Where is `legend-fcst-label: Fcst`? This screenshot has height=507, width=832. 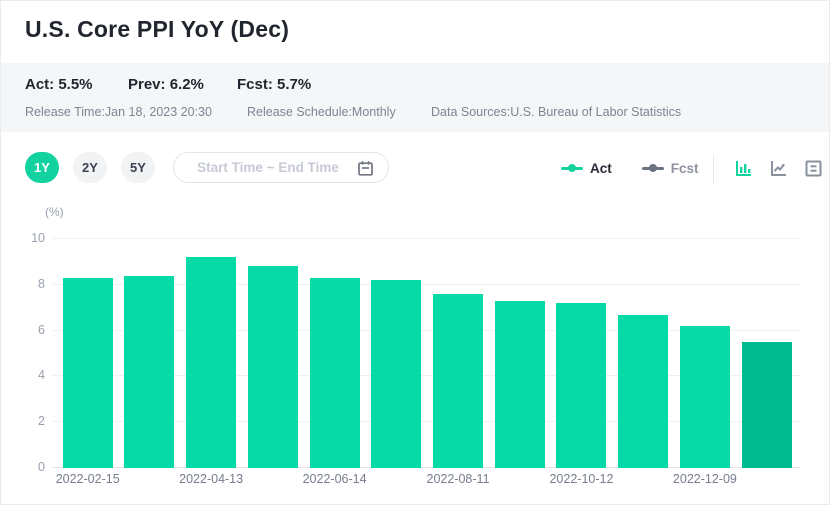
legend-fcst-label: Fcst is located at coordinates (684, 168).